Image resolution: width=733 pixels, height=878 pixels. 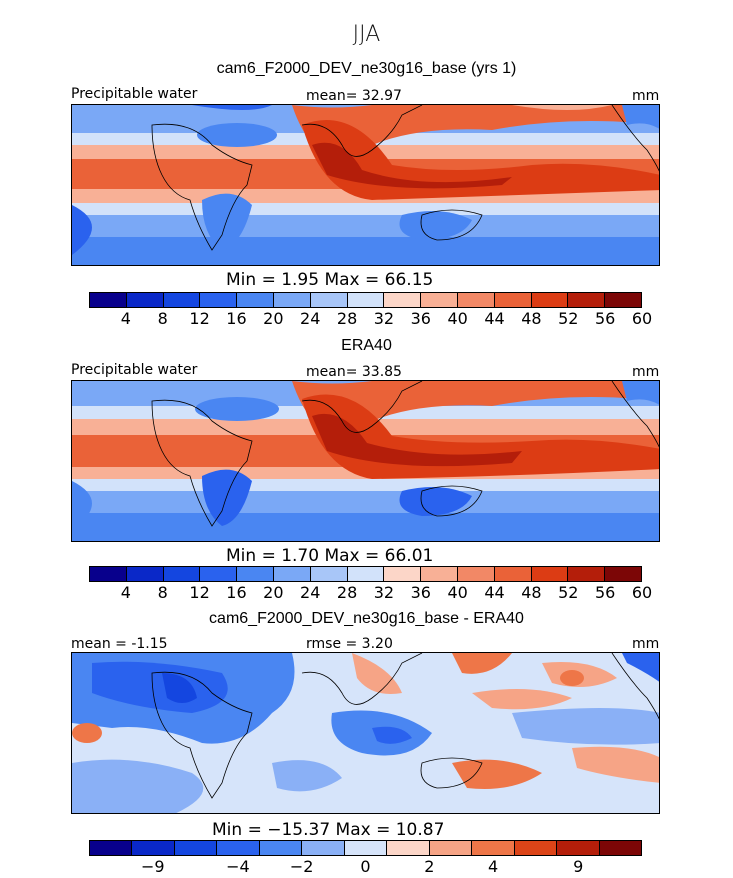 I want to click on panel-3-map-svg, so click(x=365, y=733).